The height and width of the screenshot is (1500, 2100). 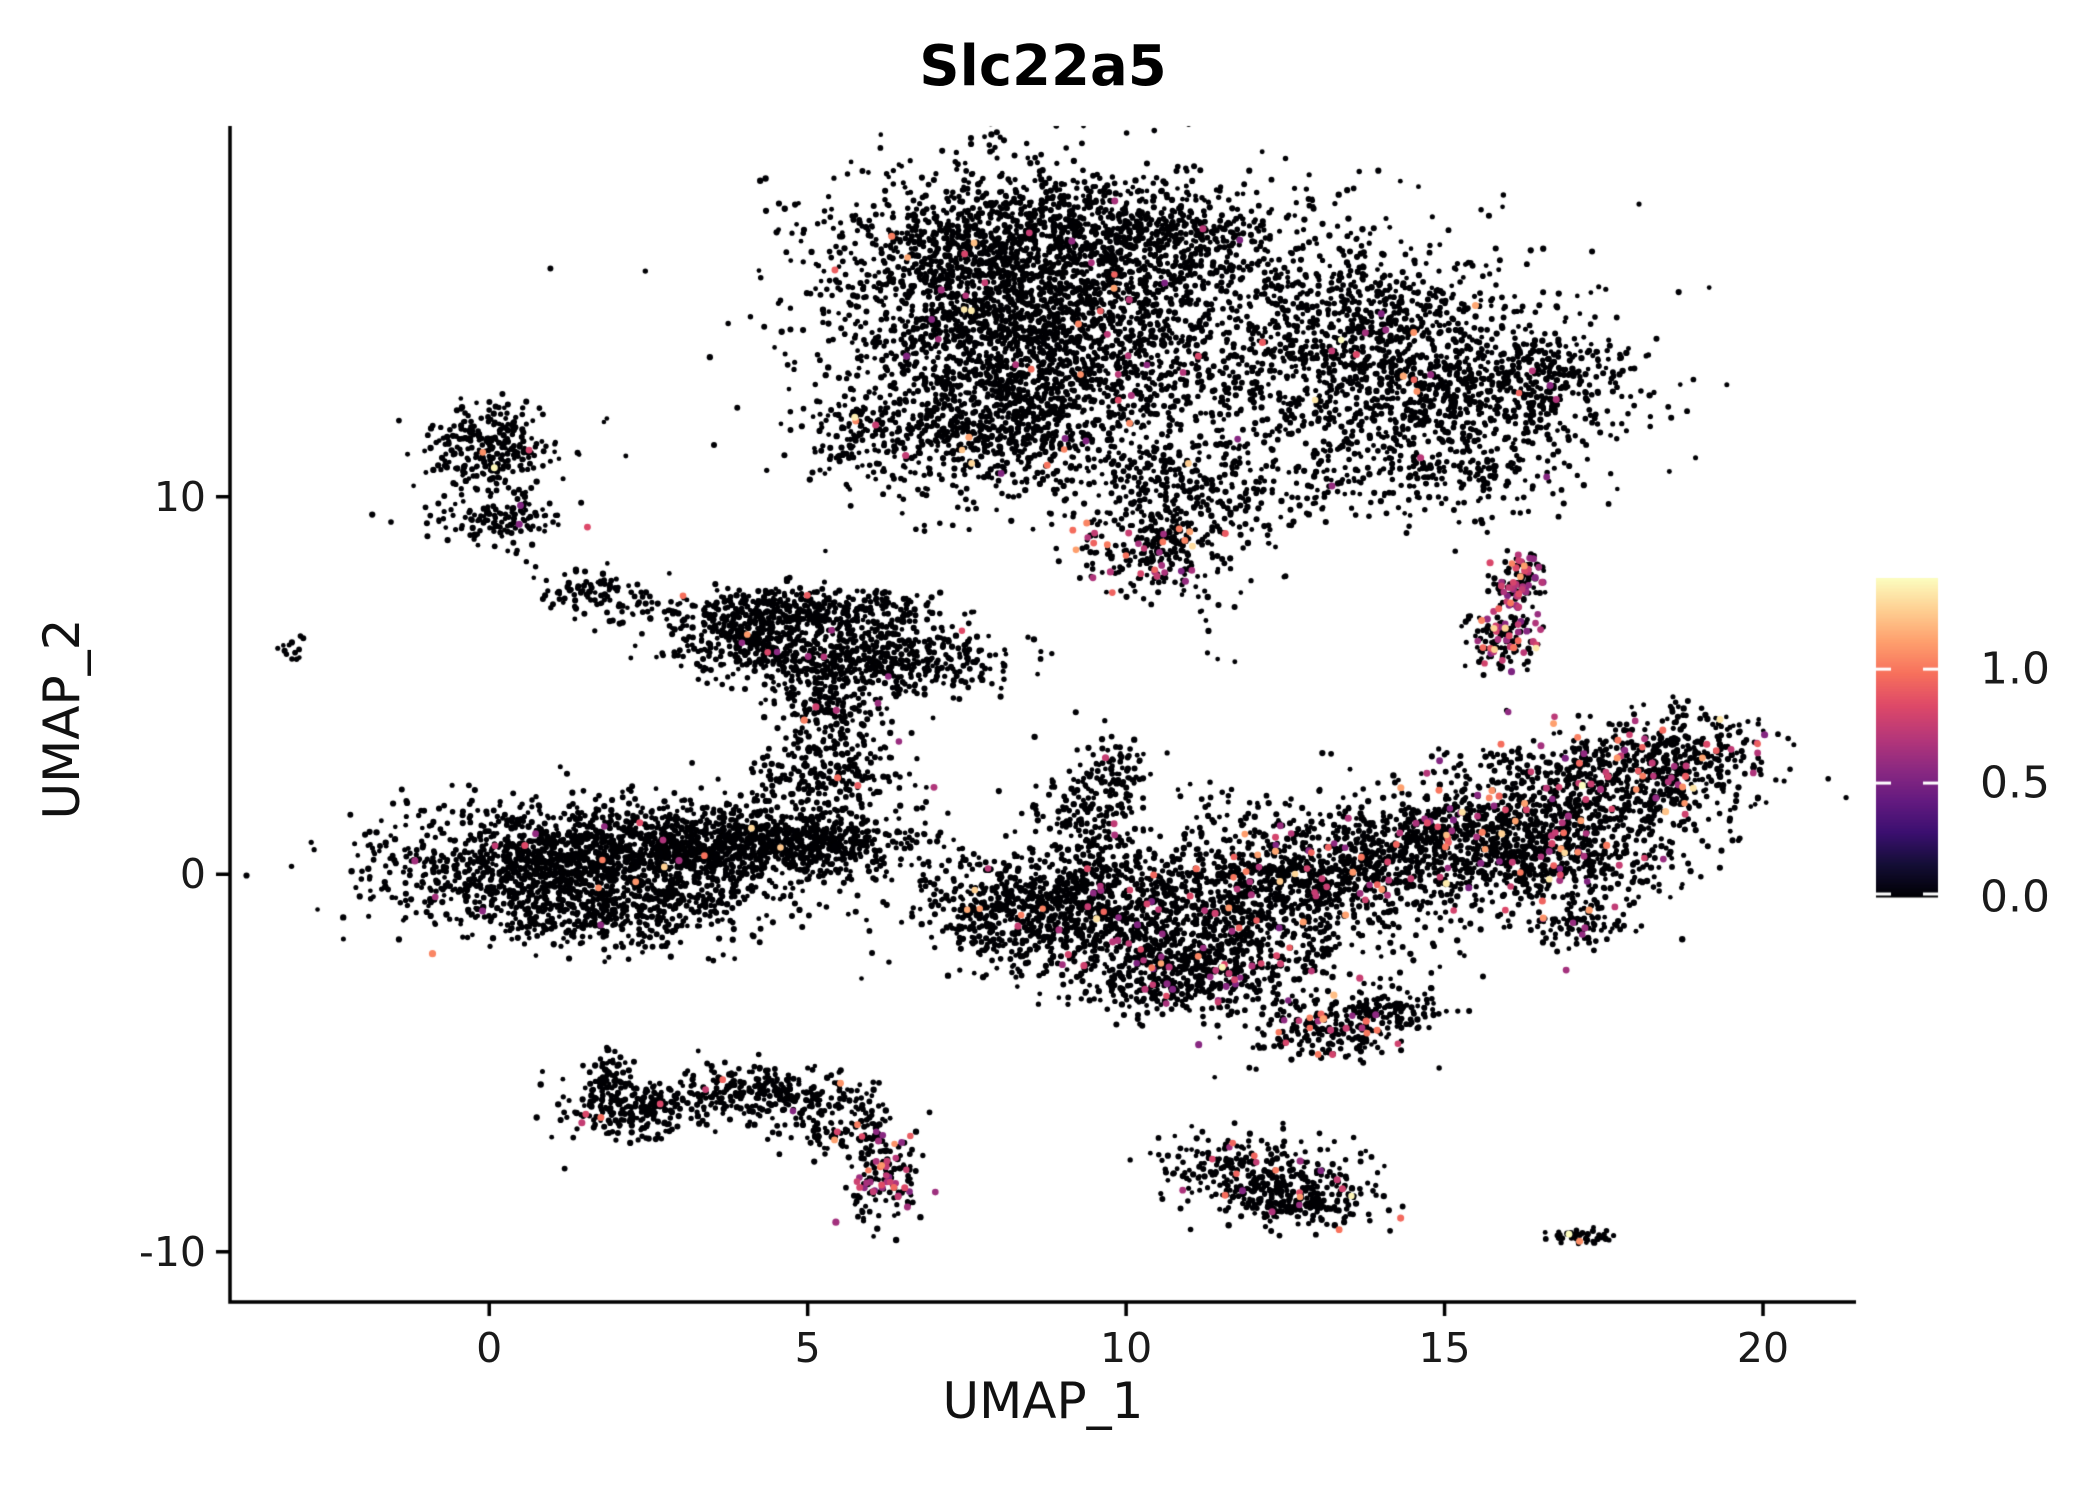 I want to click on y-tick-label-0: 0, so click(x=192, y=874).